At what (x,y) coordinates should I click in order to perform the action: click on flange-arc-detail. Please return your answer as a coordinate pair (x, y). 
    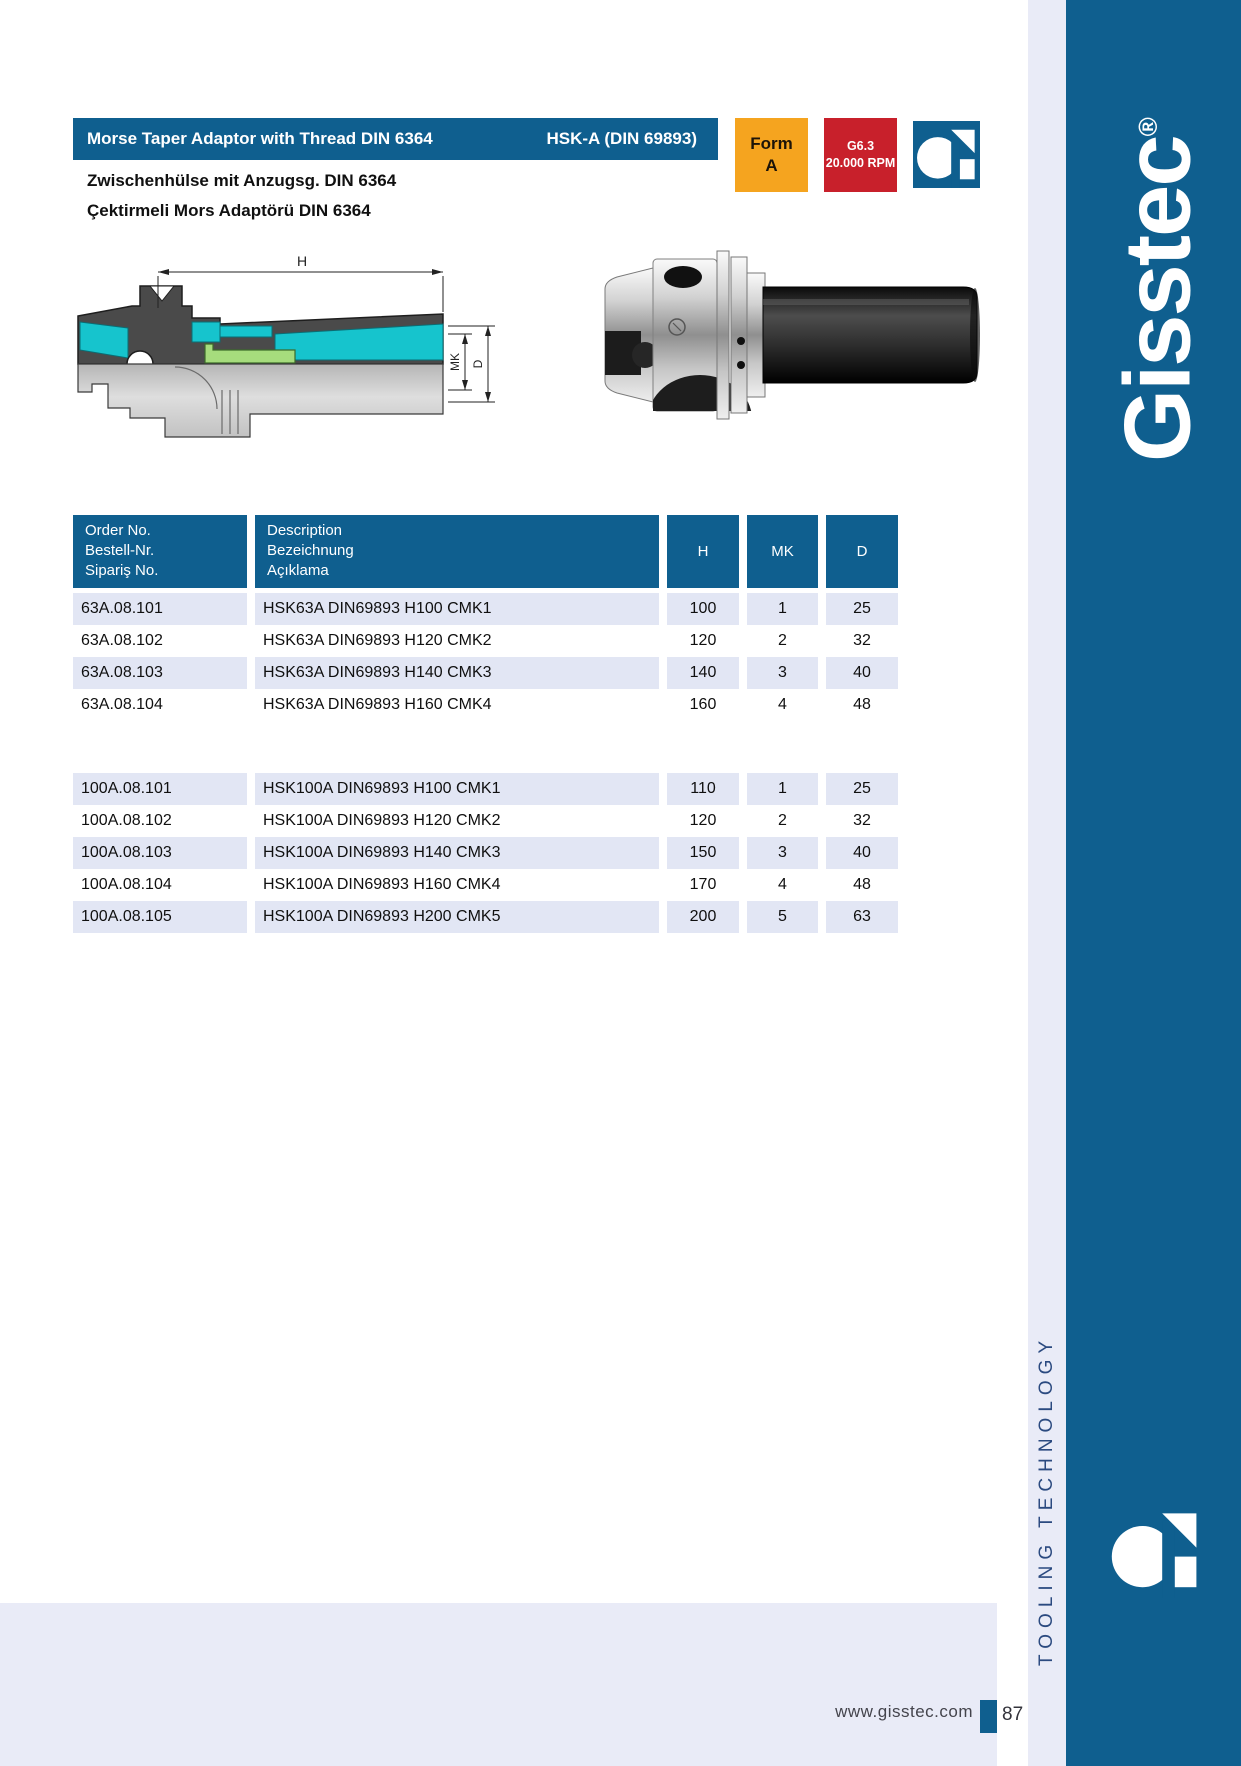
    Looking at the image, I should click on (196, 388).